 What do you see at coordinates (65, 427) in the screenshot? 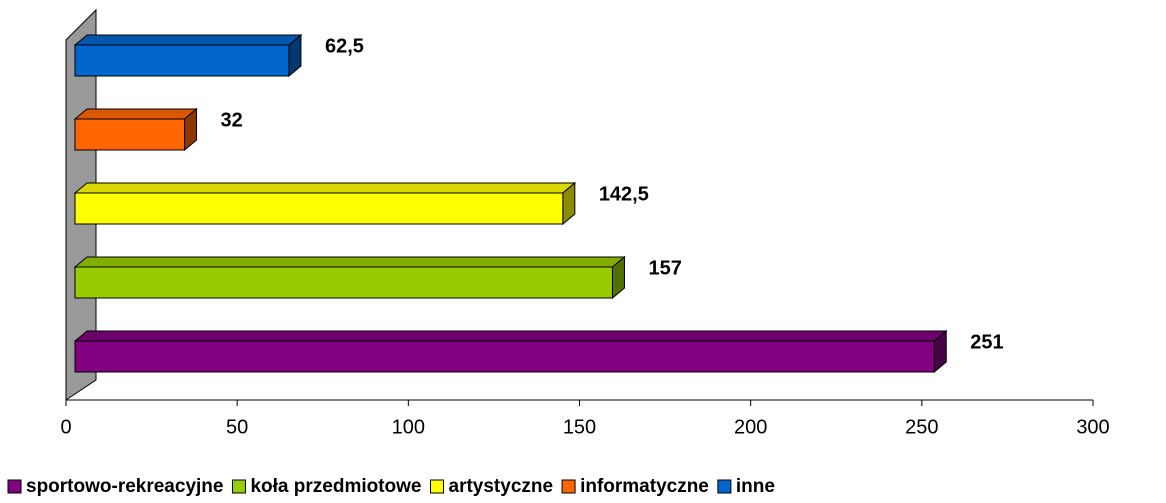
I see `x-tick-label: 0` at bounding box center [65, 427].